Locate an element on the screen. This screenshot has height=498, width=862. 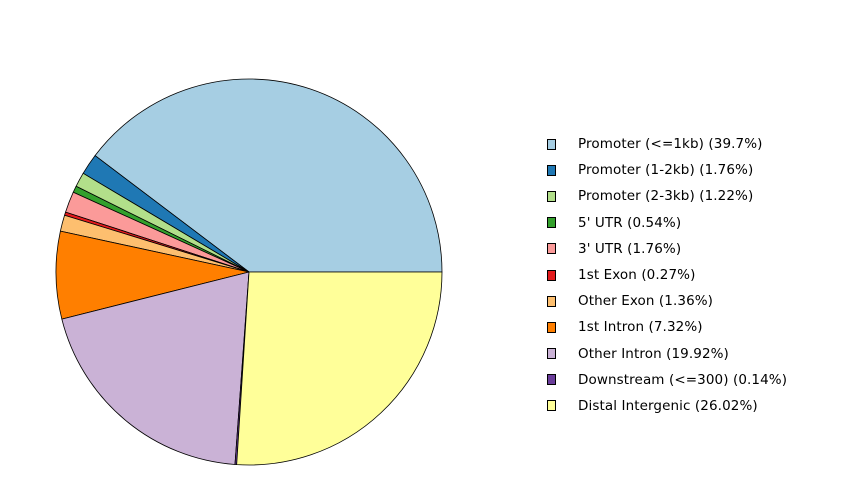
legend-item: 5' UTR (0.54%) is located at coordinates (667, 223).